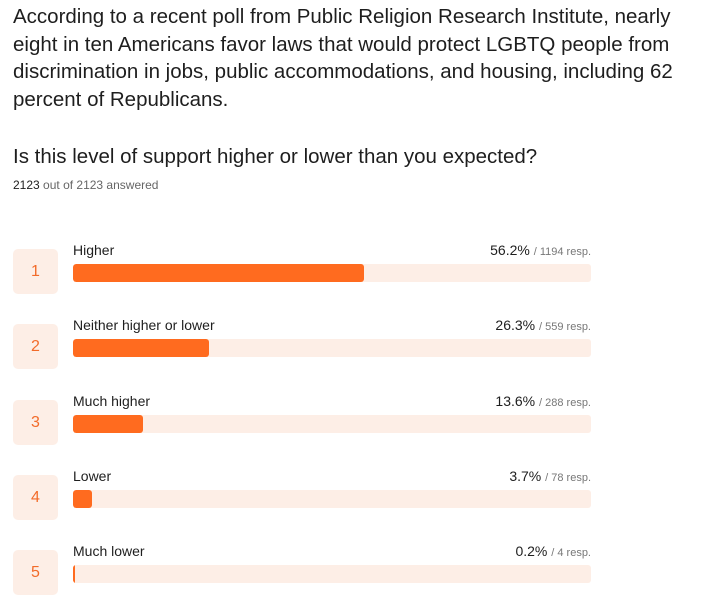 The height and width of the screenshot is (609, 723). Describe the element at coordinates (35, 497) in the screenshot. I see `rank-badge: 4` at that location.